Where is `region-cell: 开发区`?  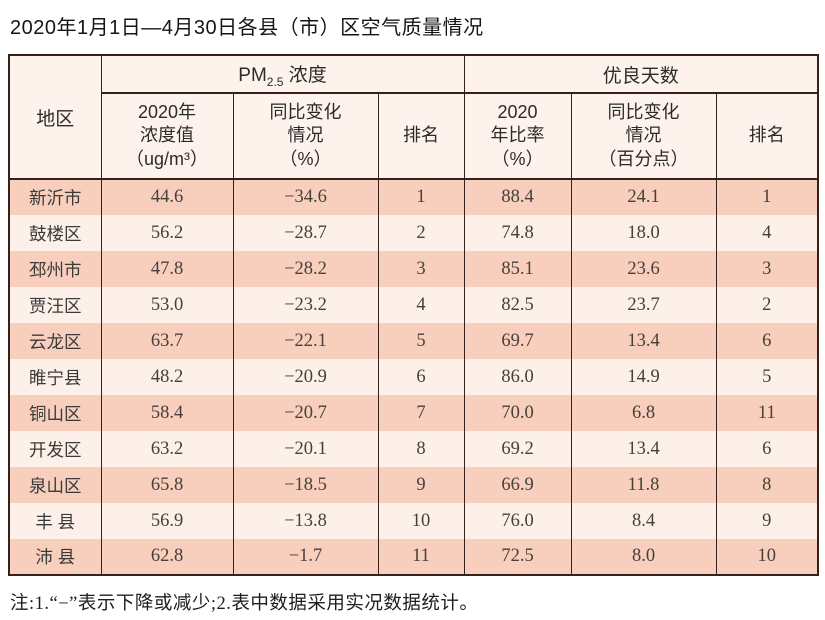
region-cell: 开发区 is located at coordinates (55, 449).